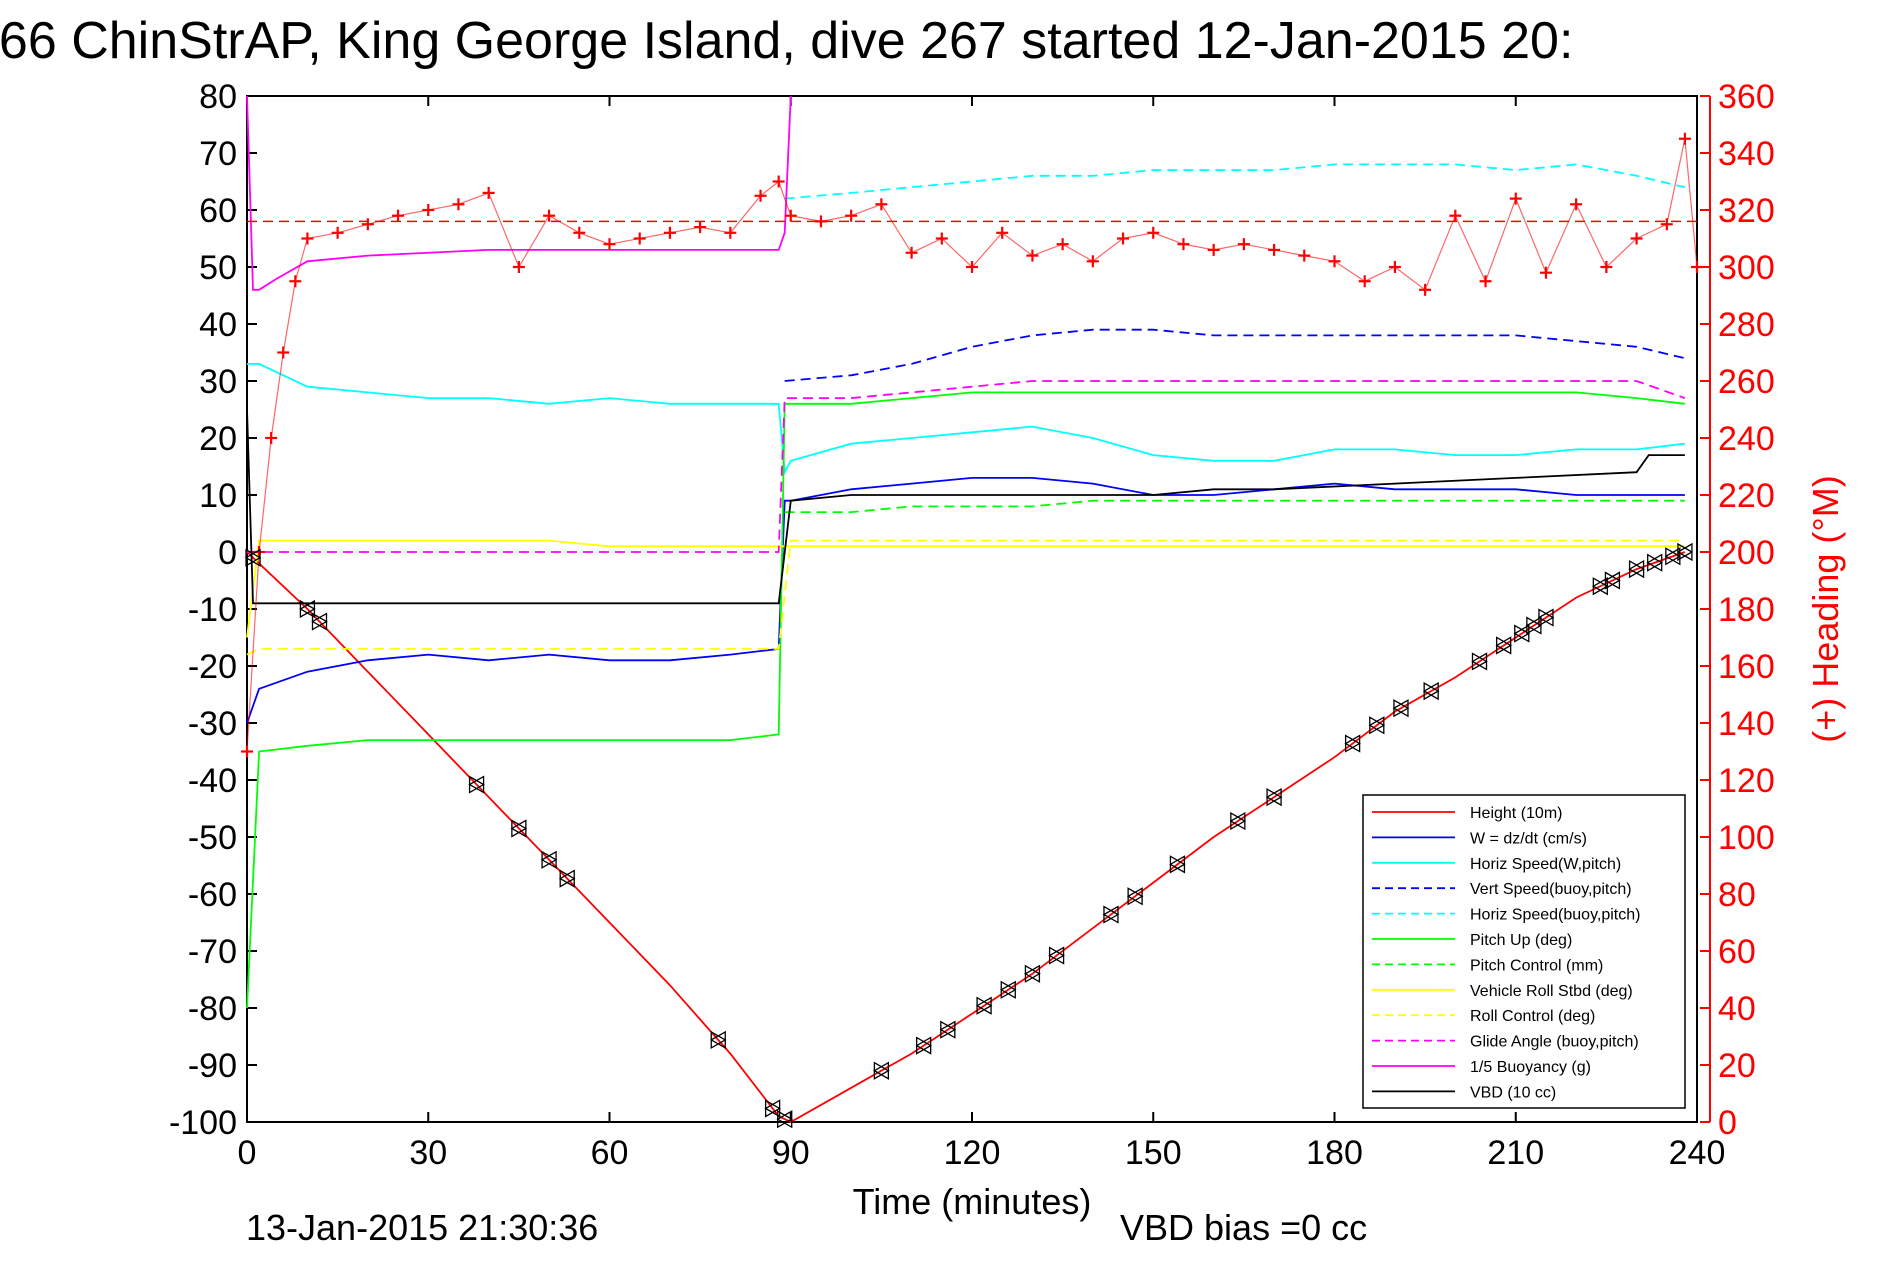  Describe the element at coordinates (218, 154) in the screenshot. I see `y-tick-label: 70` at that location.